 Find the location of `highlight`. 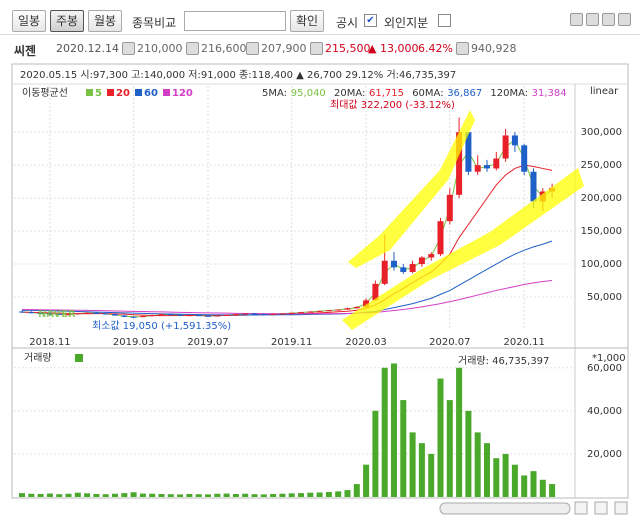

highlight is located at coordinates (411, 189).